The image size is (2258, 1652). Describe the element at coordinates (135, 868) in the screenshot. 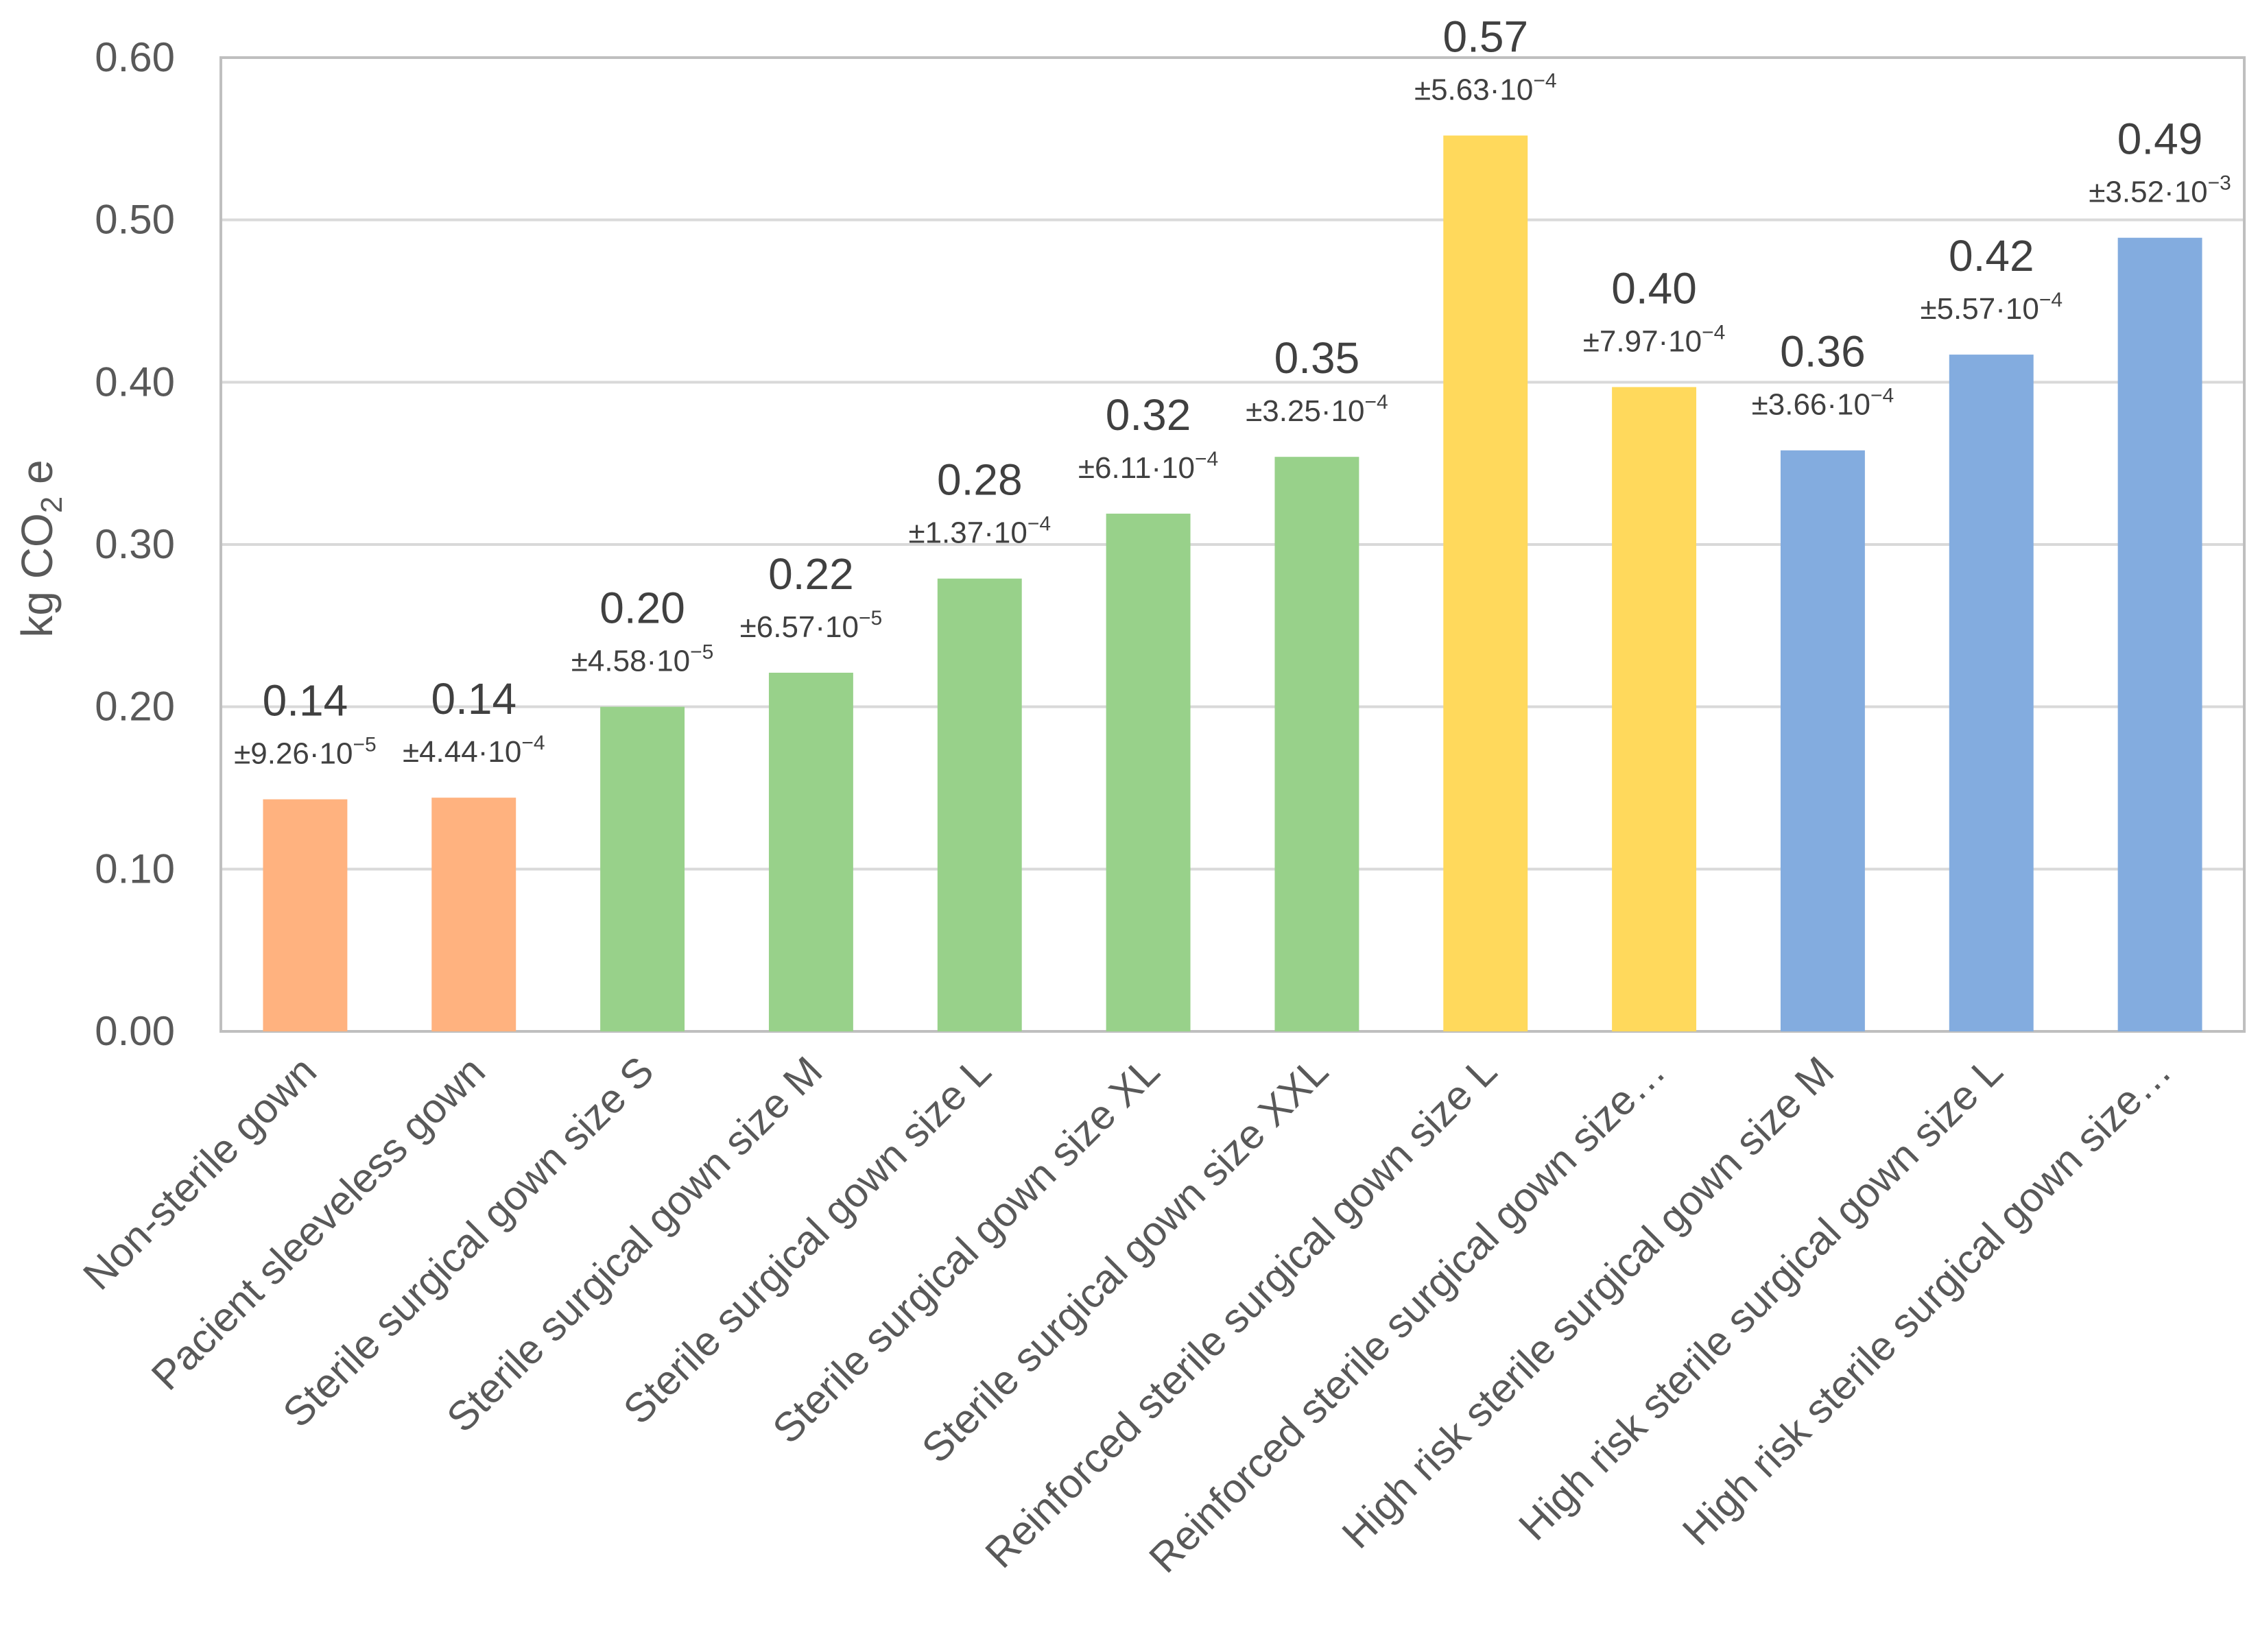

I see `y-tick-label: 0.10` at that location.